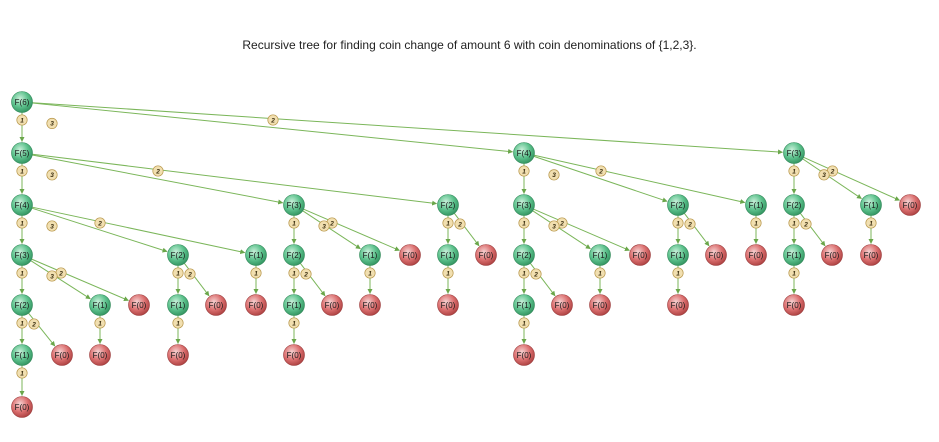  Describe the element at coordinates (524, 153) in the screenshot. I see `tree-node: F(4)` at that location.